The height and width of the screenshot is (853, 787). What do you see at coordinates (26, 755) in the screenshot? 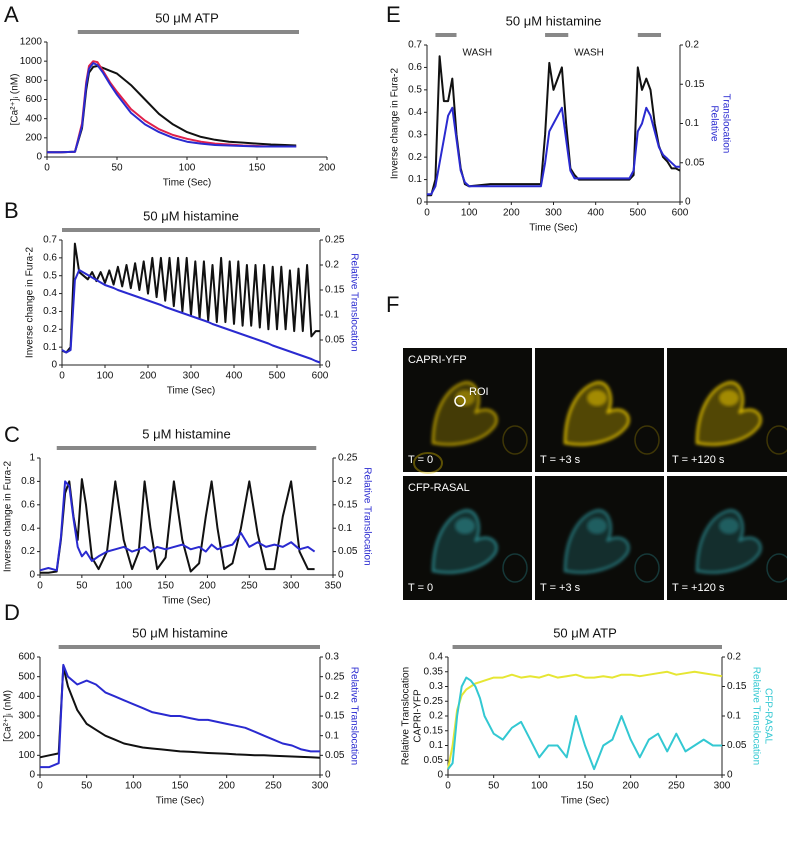
I see `y-tick-label: 100` at bounding box center [26, 755].